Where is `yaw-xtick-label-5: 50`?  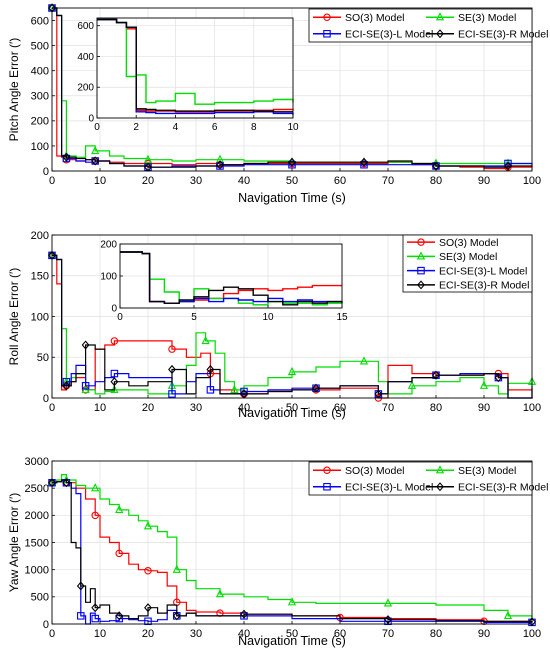 yaw-xtick-label-5: 50 is located at coordinates (292, 634).